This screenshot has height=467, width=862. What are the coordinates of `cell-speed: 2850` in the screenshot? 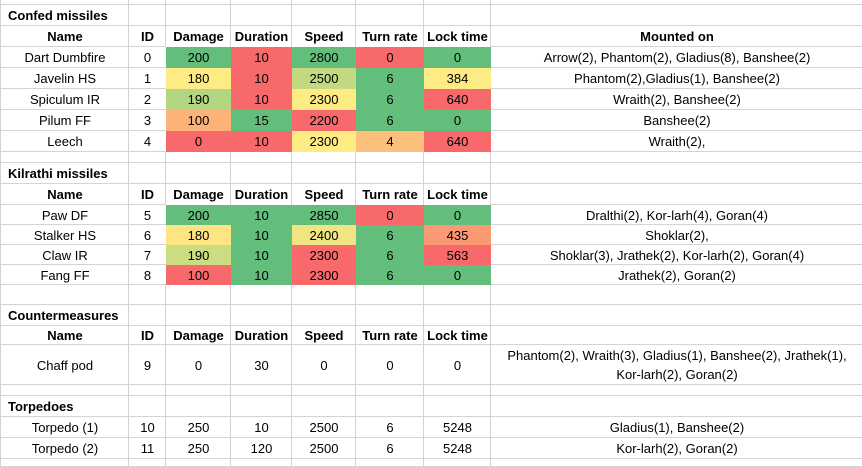 It's located at (324, 215).